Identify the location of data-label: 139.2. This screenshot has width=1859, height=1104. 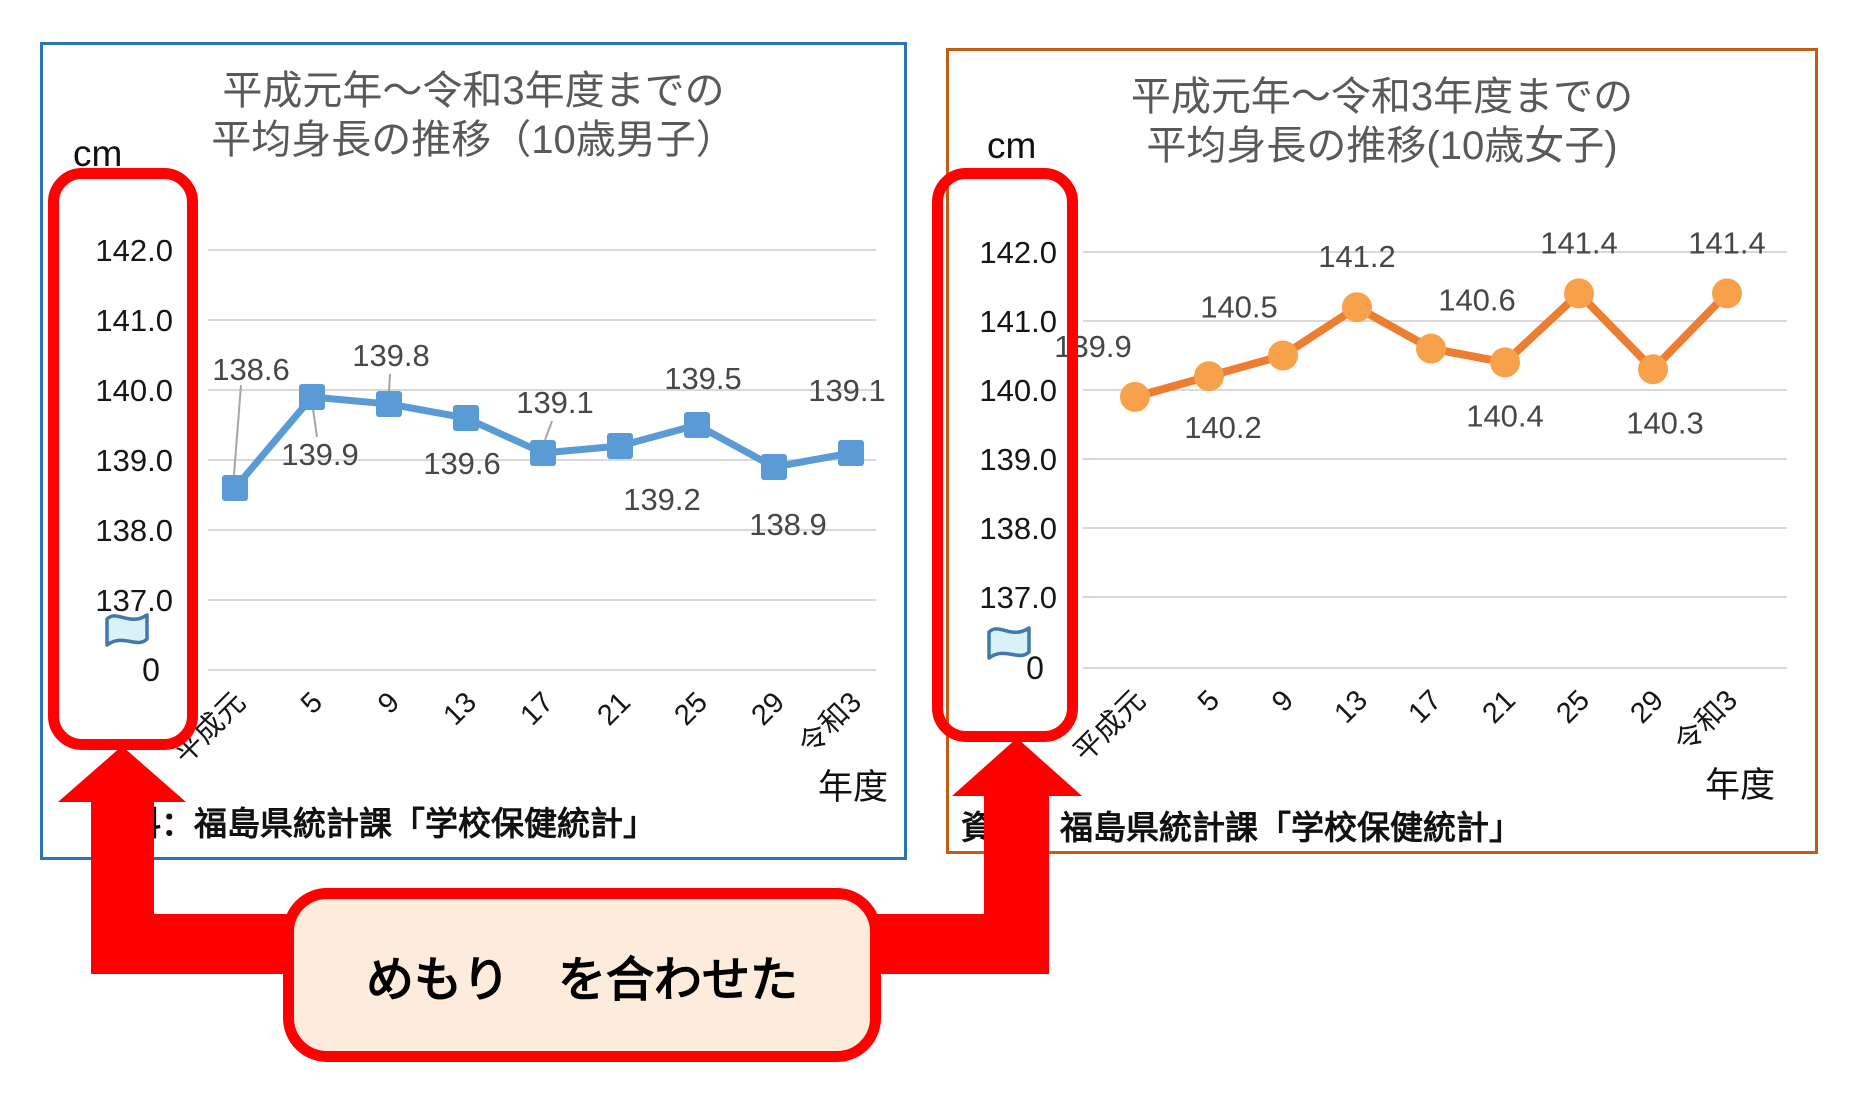
(662, 499).